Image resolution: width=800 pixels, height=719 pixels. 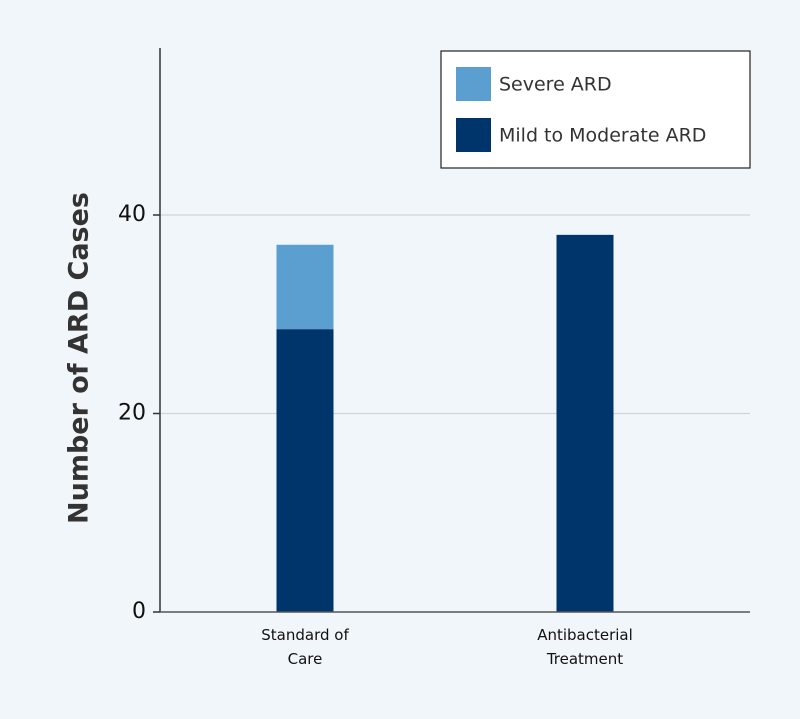 I want to click on legend-label: Mild to Moderate ARD, so click(x=602, y=136).